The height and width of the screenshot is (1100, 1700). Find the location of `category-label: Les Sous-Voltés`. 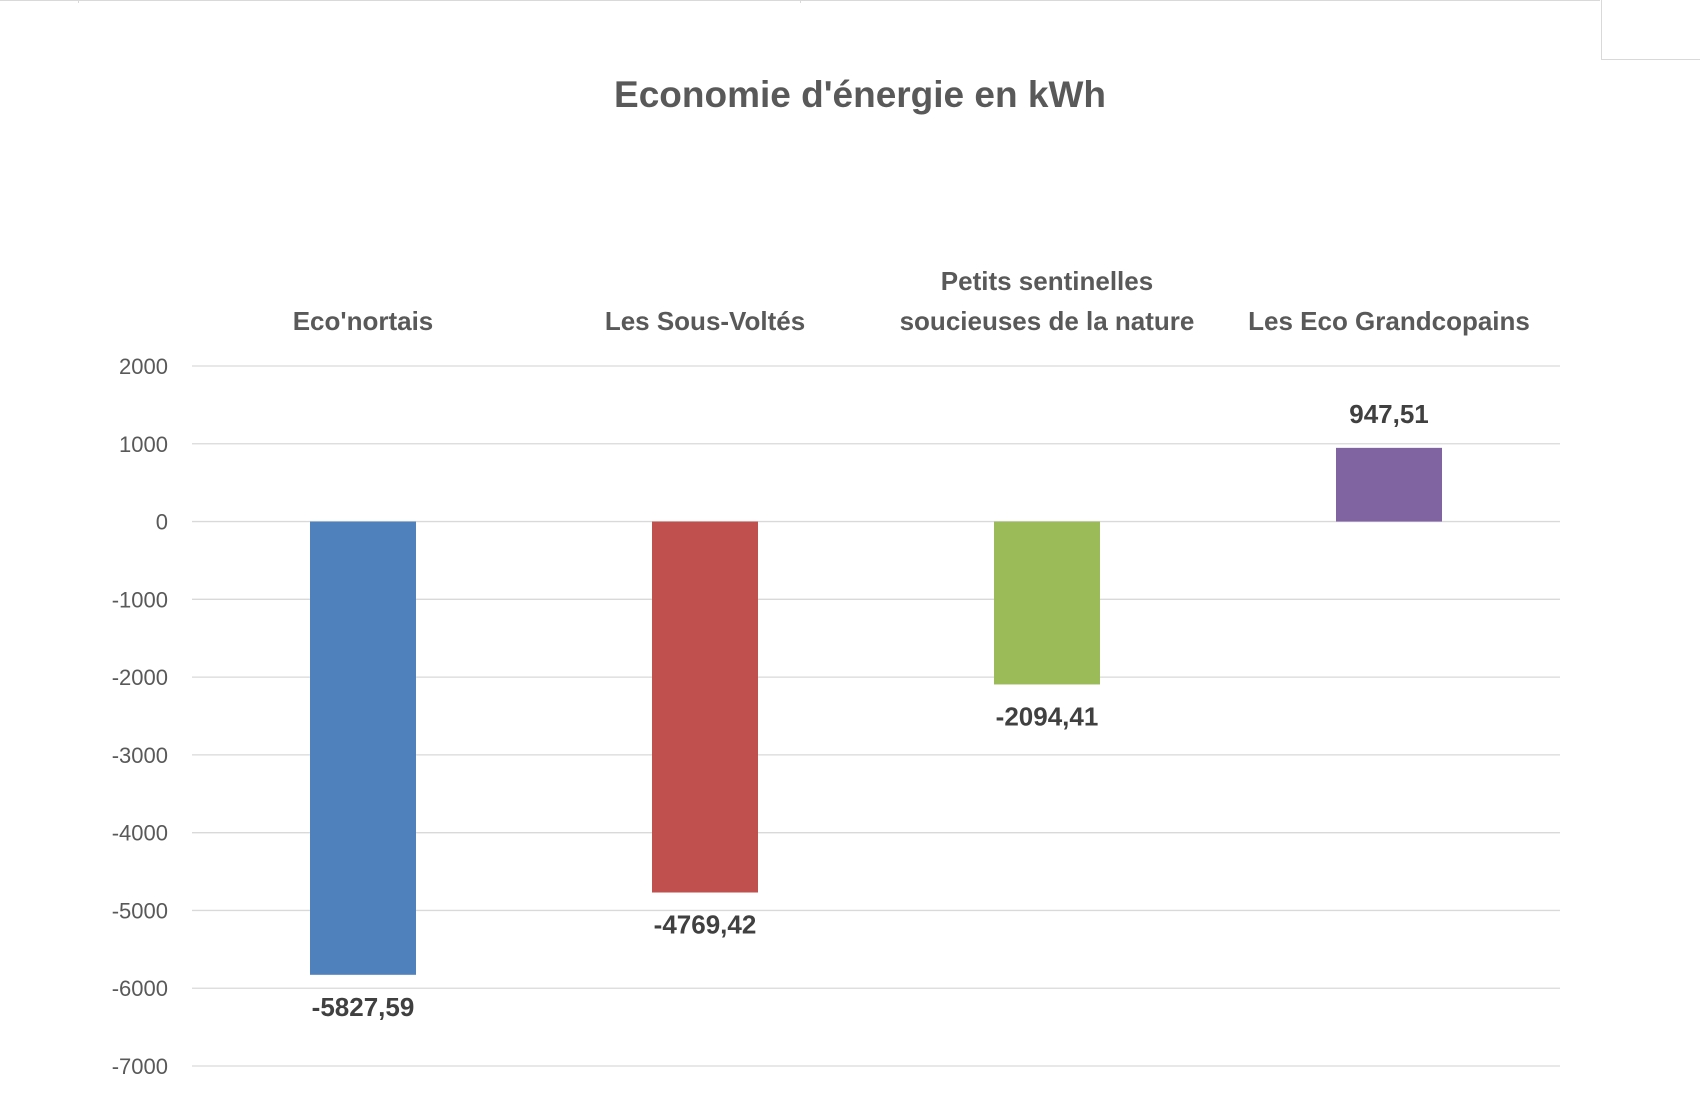

category-label: Les Sous-Voltés is located at coordinates (705, 321).